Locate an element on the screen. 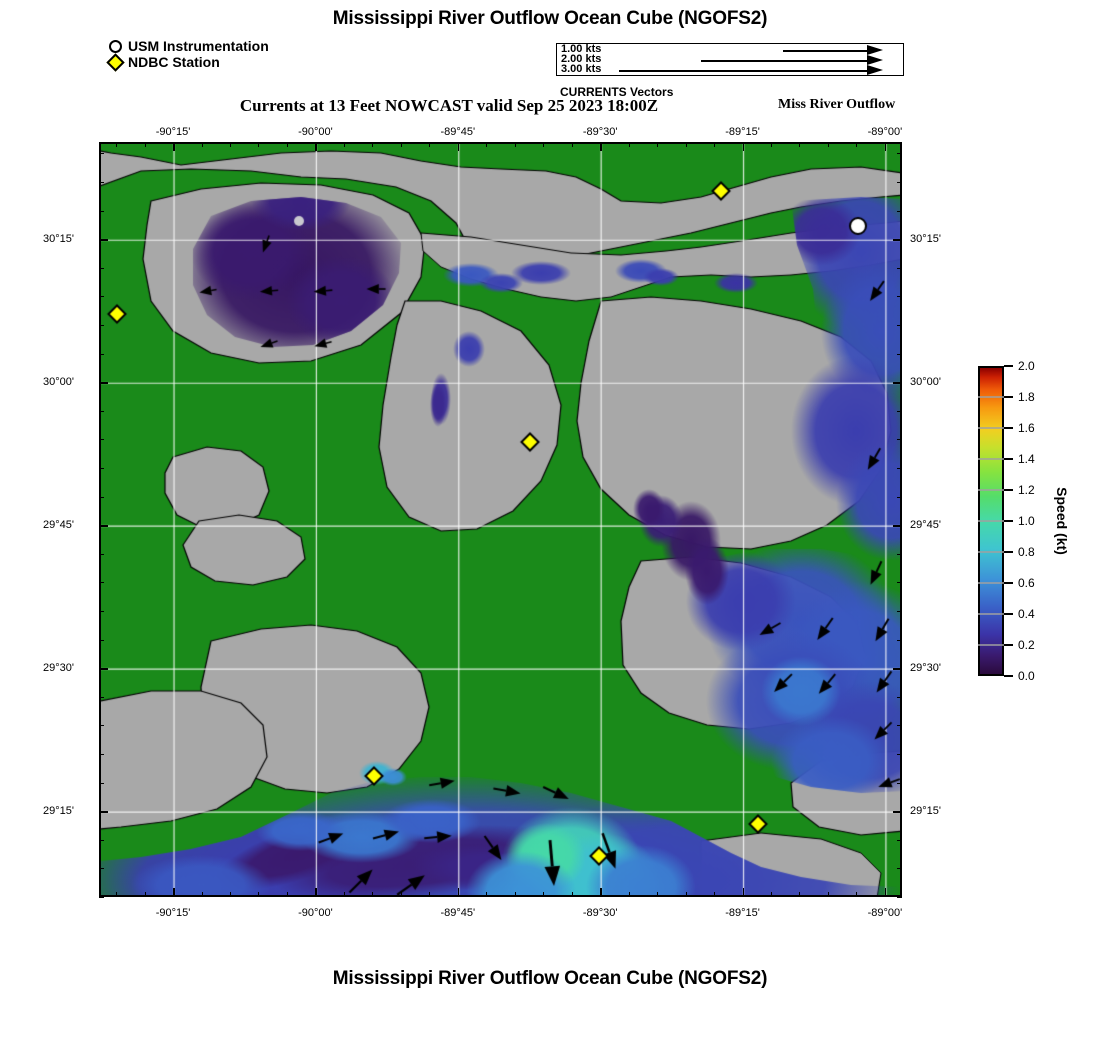 This screenshot has width=1100, height=1050. currents-vector-scale: 1.00 kts 2.00 kts 3.00 kts is located at coordinates (730, 59).